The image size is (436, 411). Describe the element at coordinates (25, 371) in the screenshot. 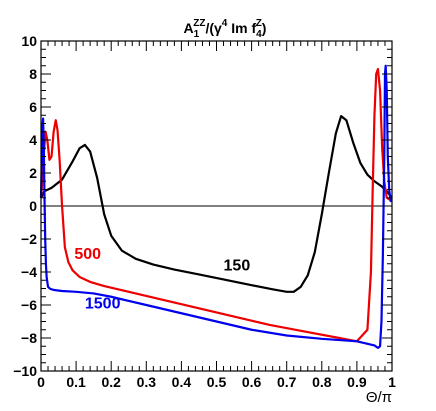

I see `y-tick-label: −10` at that location.